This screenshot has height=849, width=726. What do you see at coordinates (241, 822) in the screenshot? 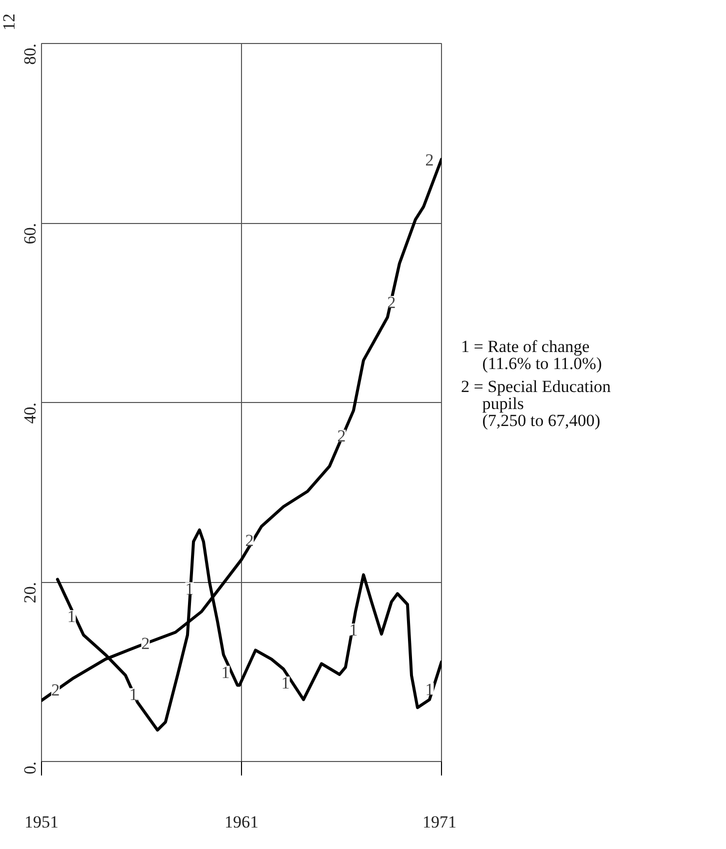
I see `x-tick-label: 1961` at bounding box center [241, 822].